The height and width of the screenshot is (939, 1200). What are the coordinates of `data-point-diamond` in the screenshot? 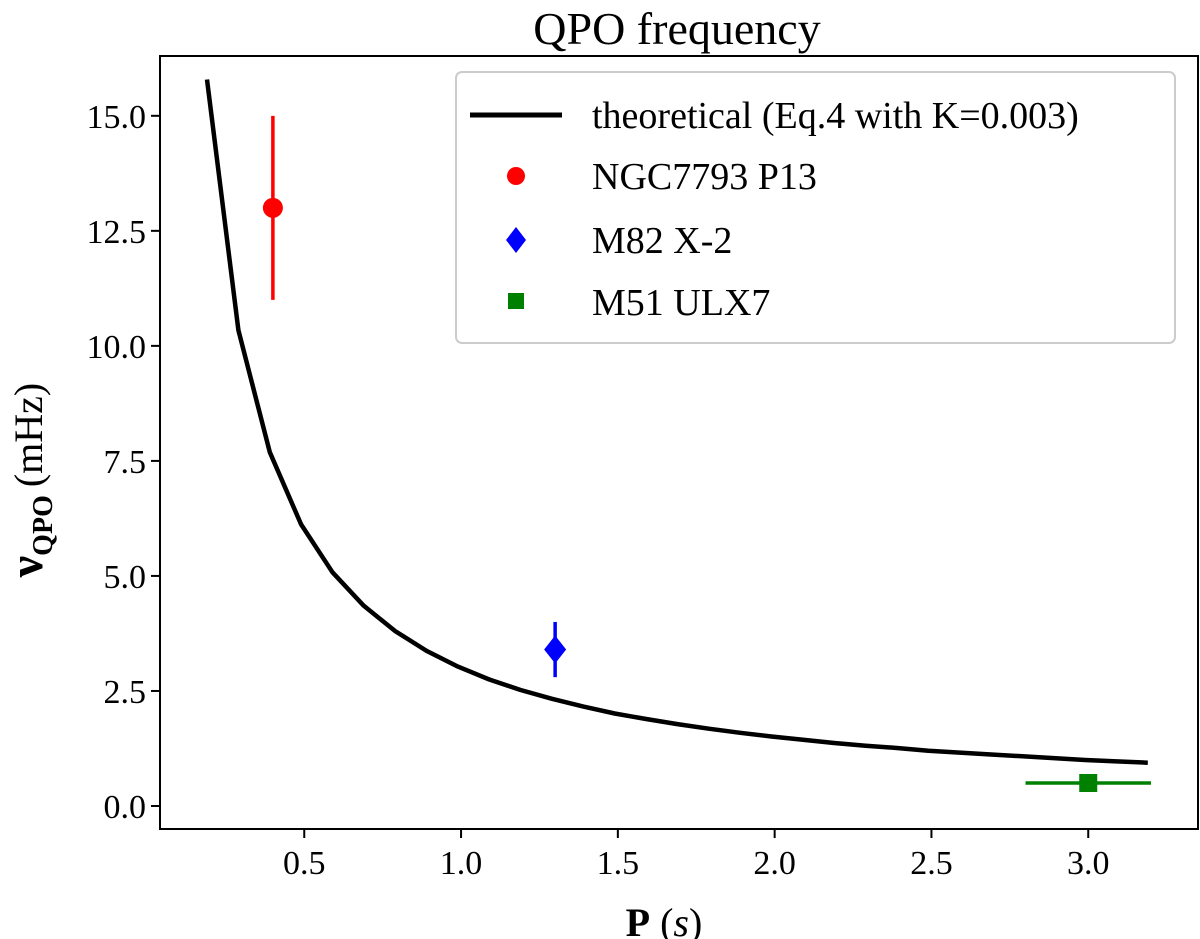 It's located at (555, 649).